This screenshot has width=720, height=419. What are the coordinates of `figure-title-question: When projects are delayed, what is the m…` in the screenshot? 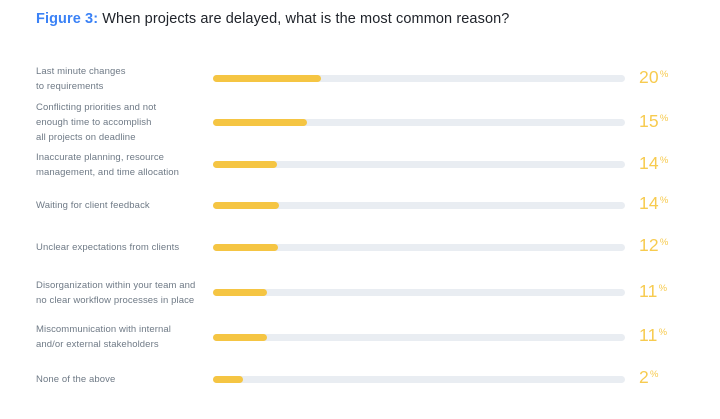 It's located at (304, 19).